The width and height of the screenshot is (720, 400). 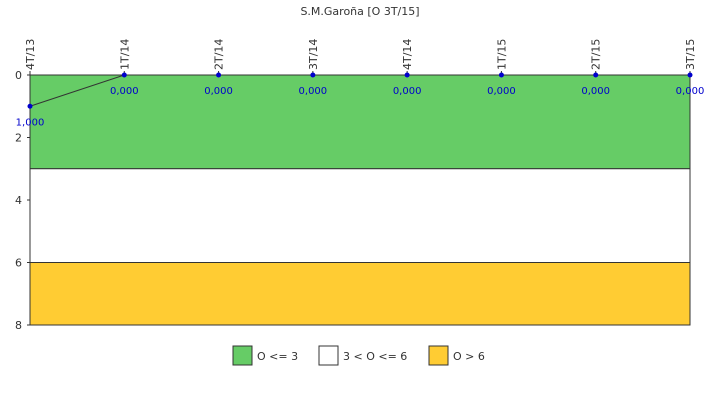 What do you see at coordinates (596, 54) in the screenshot?
I see `x-tick-label: 2T/15` at bounding box center [596, 54].